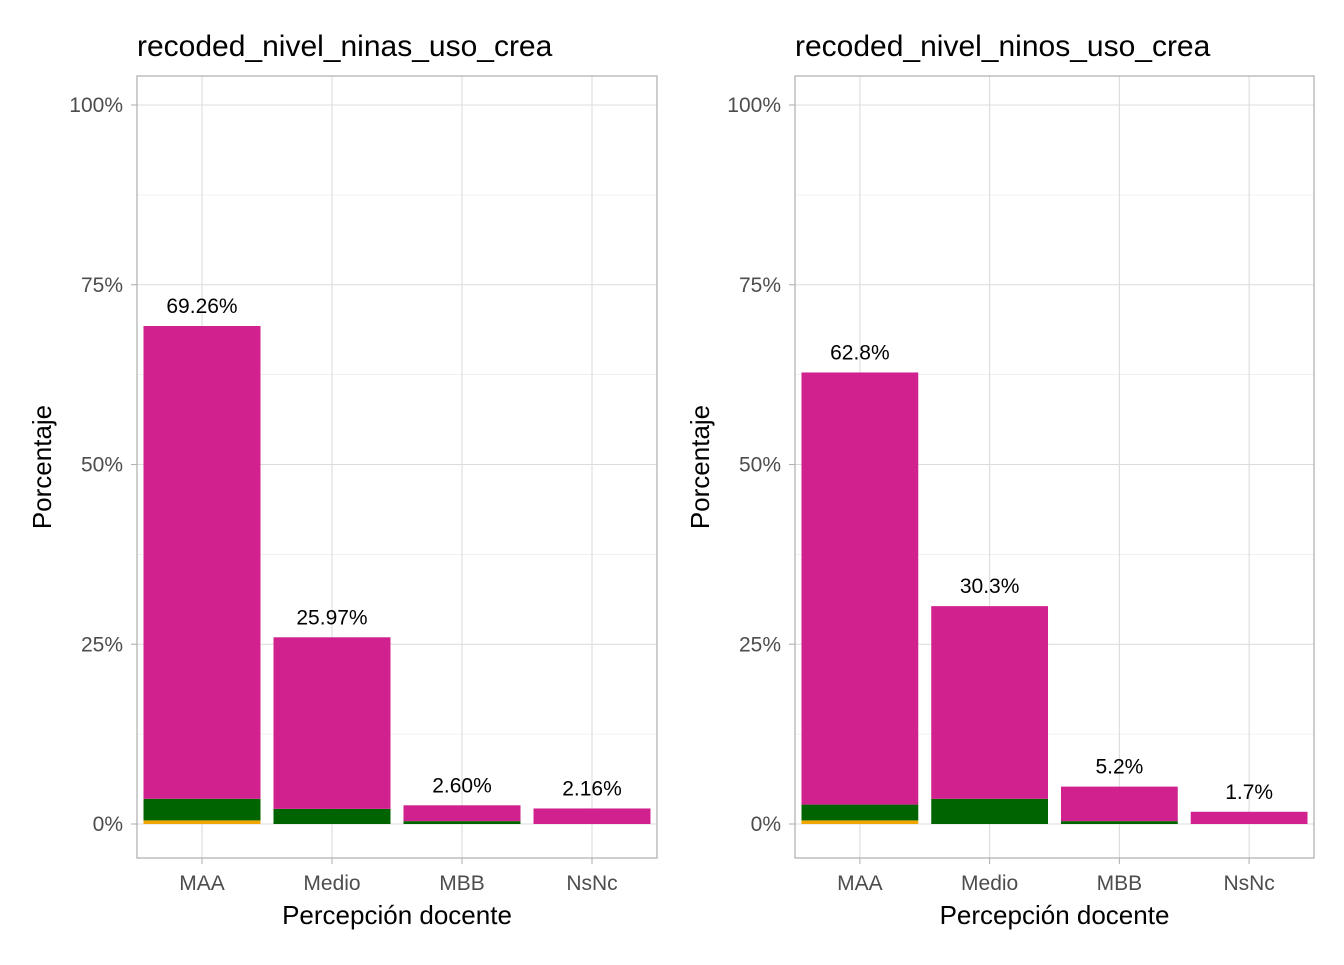 The image size is (1344, 965). Describe the element at coordinates (990, 586) in the screenshot. I see `data-label: 30.3%` at that location.